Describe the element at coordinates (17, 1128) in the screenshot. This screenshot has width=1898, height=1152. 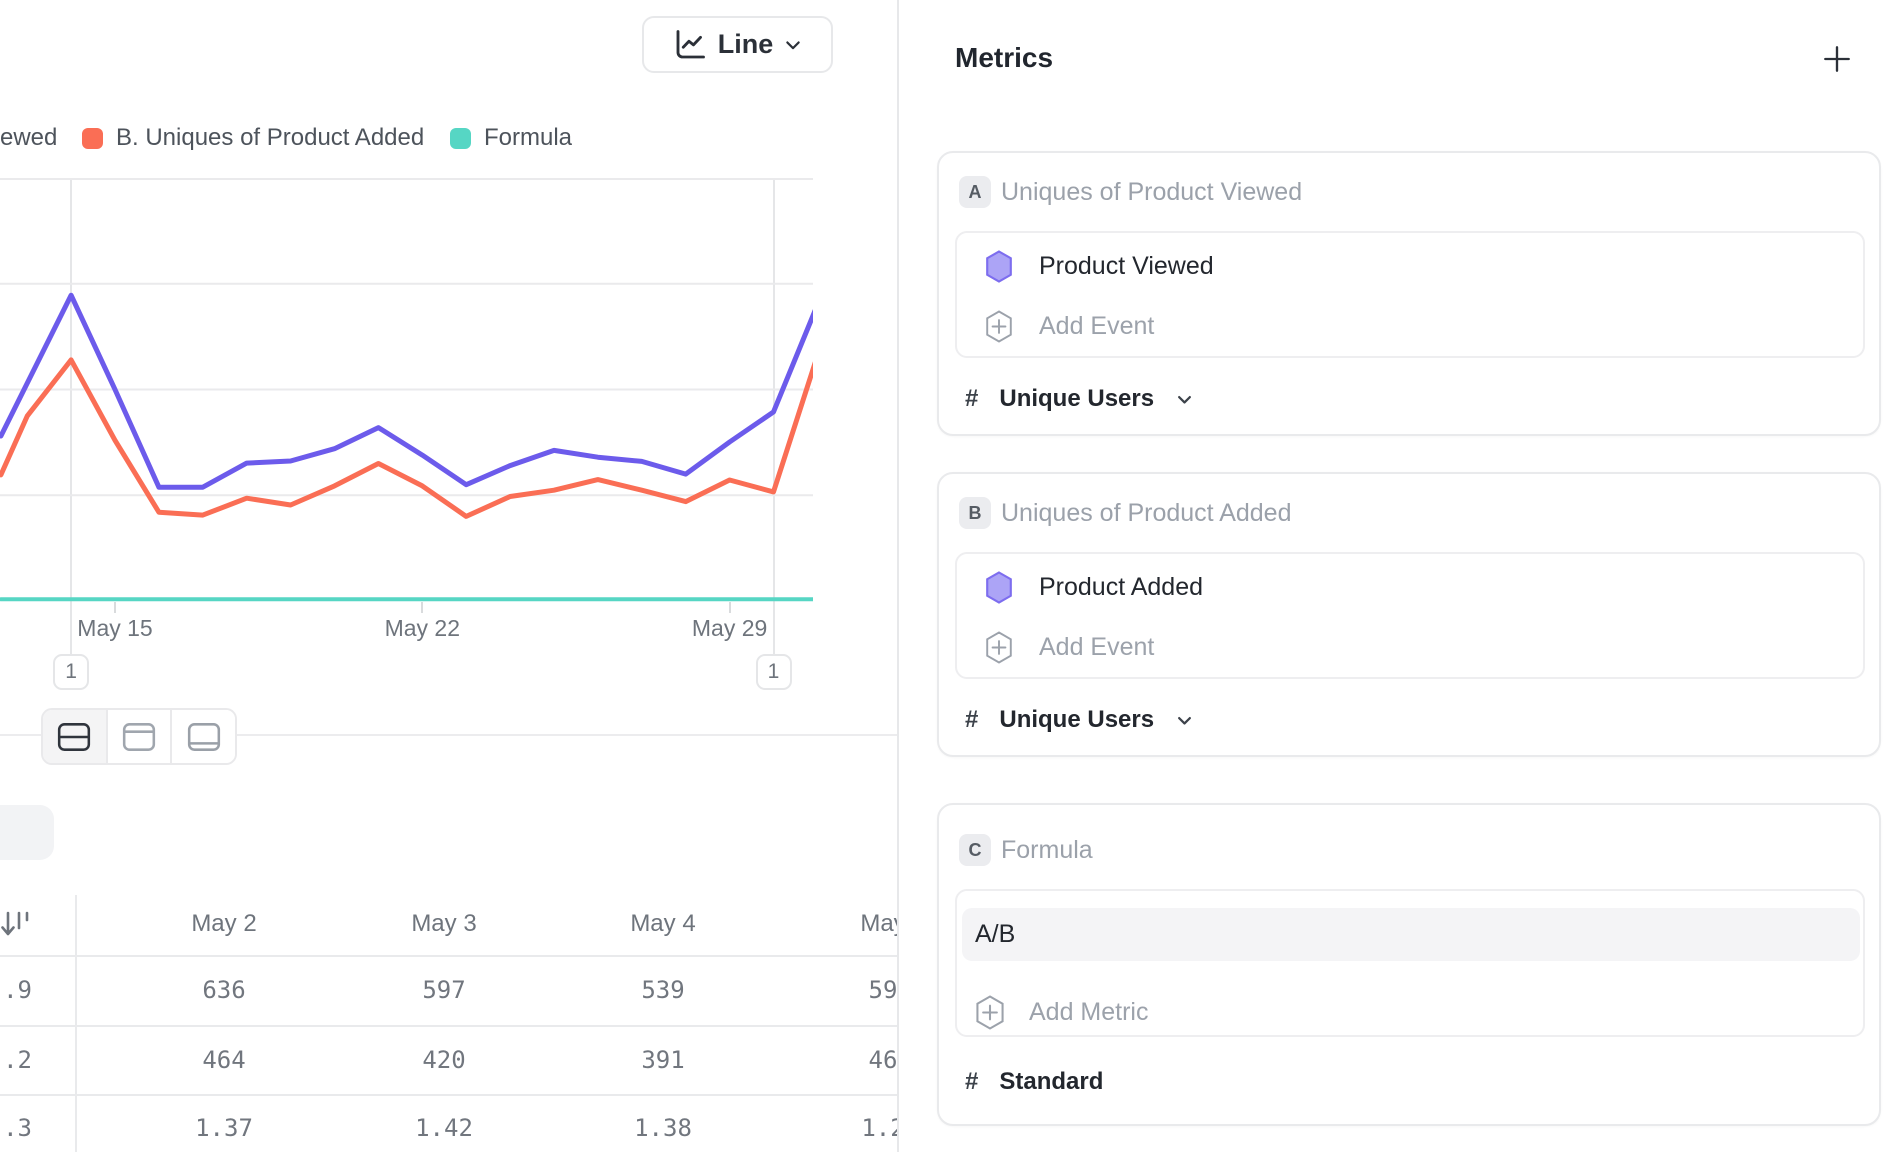
I see `table-frozen-cell: .3` at that location.